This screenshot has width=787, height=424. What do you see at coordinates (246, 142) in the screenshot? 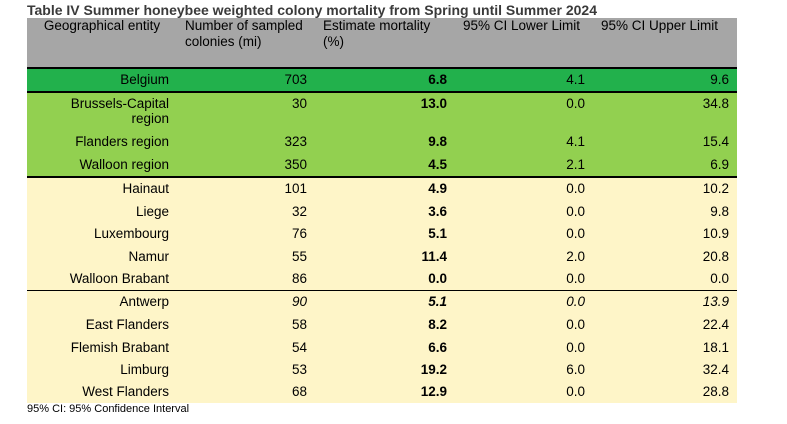
I see `colonies-cell: 323` at bounding box center [246, 142].